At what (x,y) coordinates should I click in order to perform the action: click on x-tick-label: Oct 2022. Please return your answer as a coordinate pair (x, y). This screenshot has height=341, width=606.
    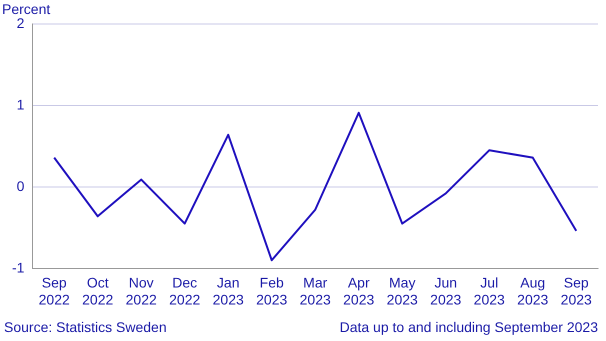
    Looking at the image, I should click on (98, 291).